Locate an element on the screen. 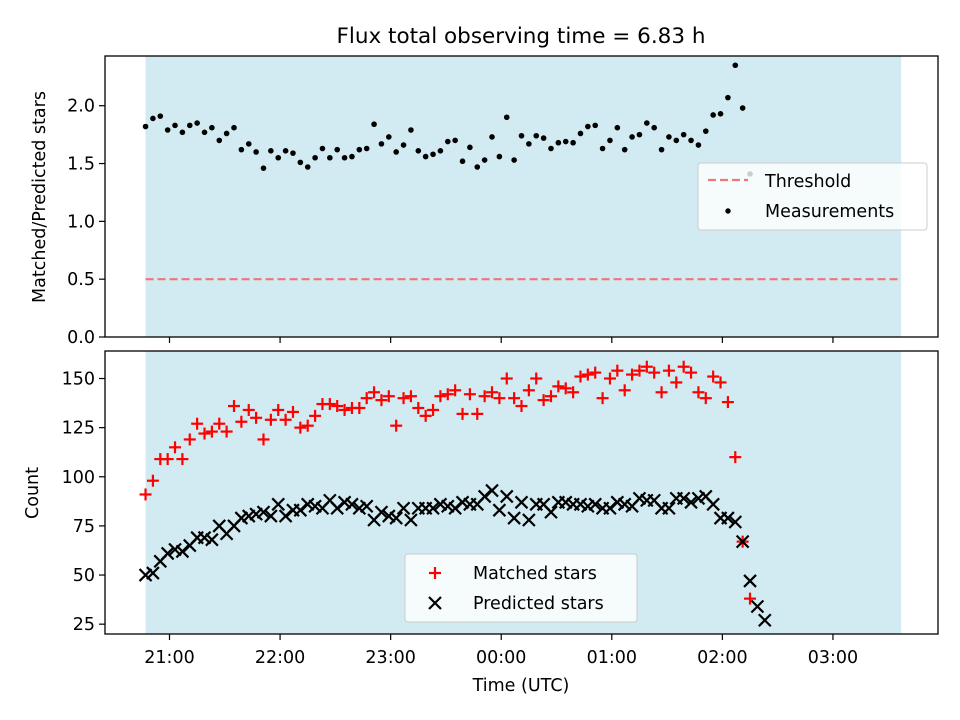 The image size is (960, 720). top-x-tick-marks is located at coordinates (501, 340).